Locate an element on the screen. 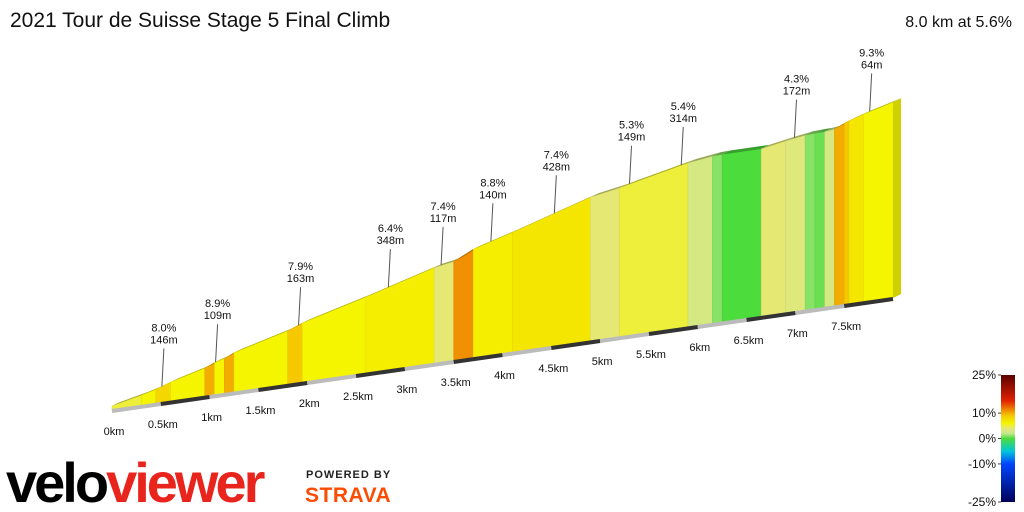  x-tick-label: 3.5km is located at coordinates (456, 383).